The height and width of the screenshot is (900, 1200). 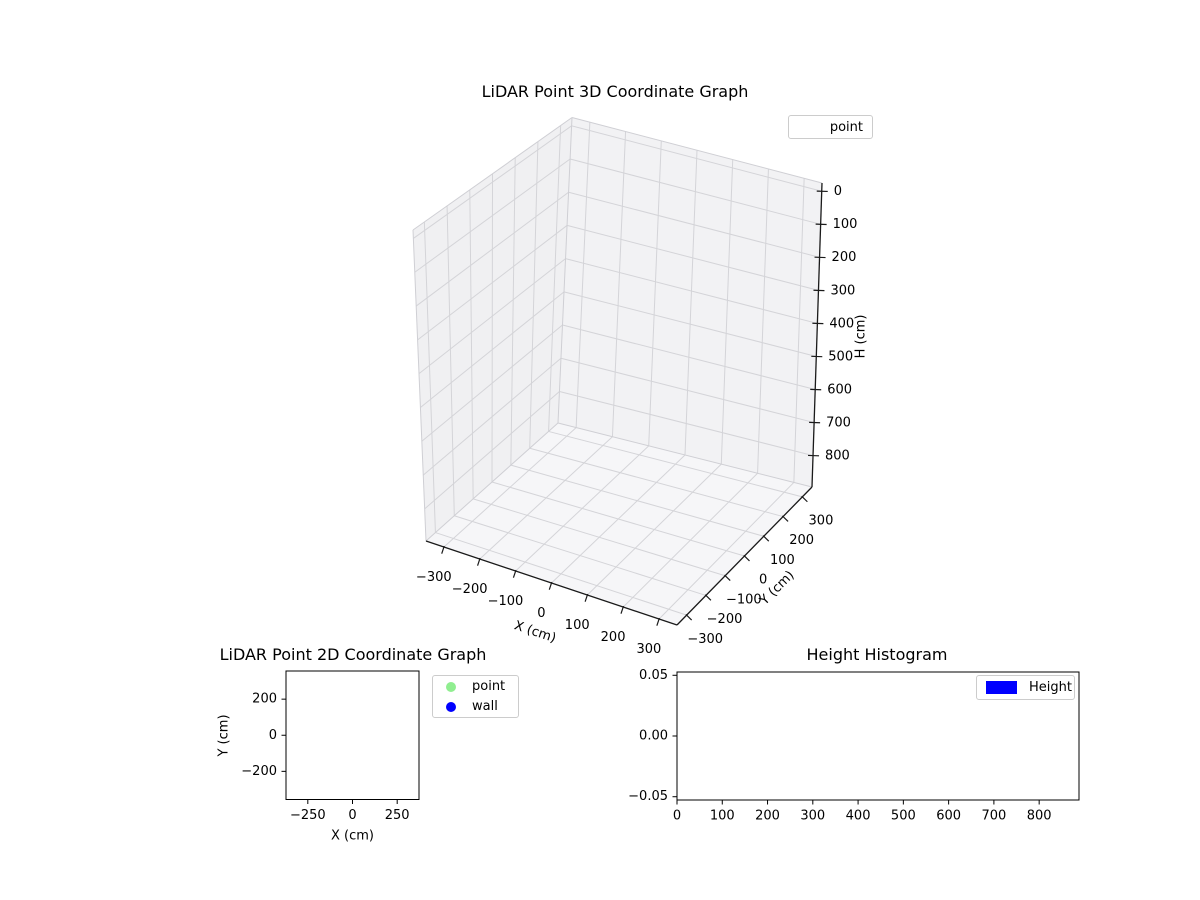 I want to click on x-tick-label-3d: 100, so click(x=577, y=625).